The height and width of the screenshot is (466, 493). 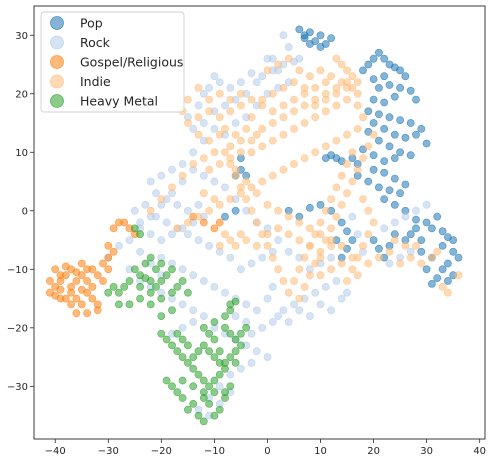 I want to click on legend-marker, so click(x=57, y=62).